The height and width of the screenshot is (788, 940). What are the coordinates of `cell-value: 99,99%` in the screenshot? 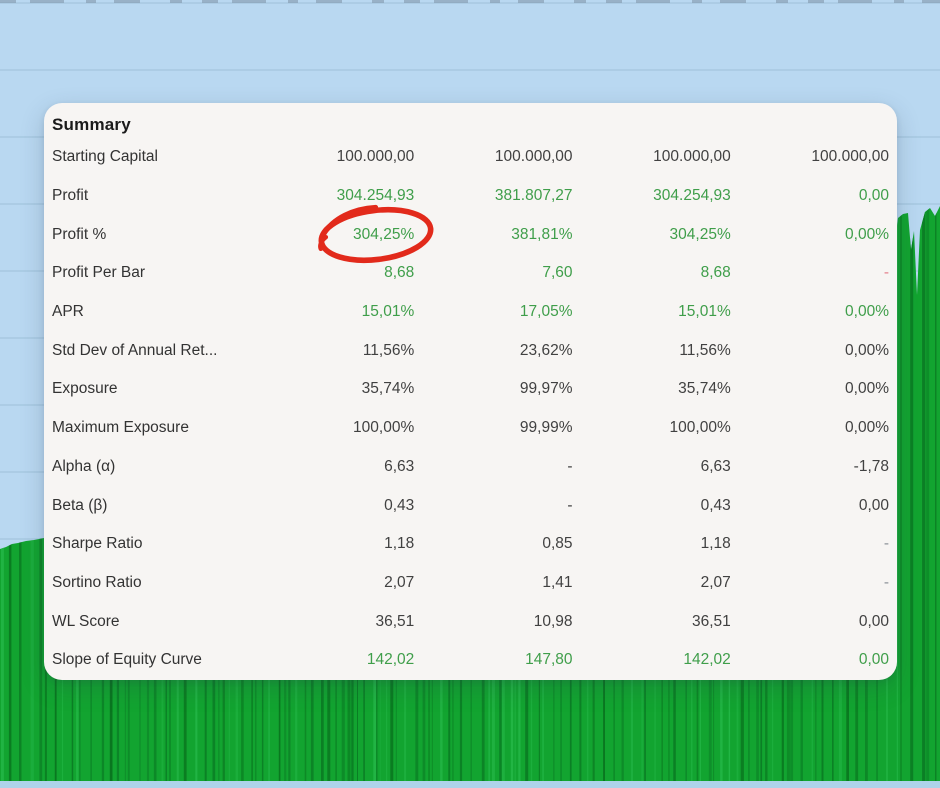 It's located at (546, 428).